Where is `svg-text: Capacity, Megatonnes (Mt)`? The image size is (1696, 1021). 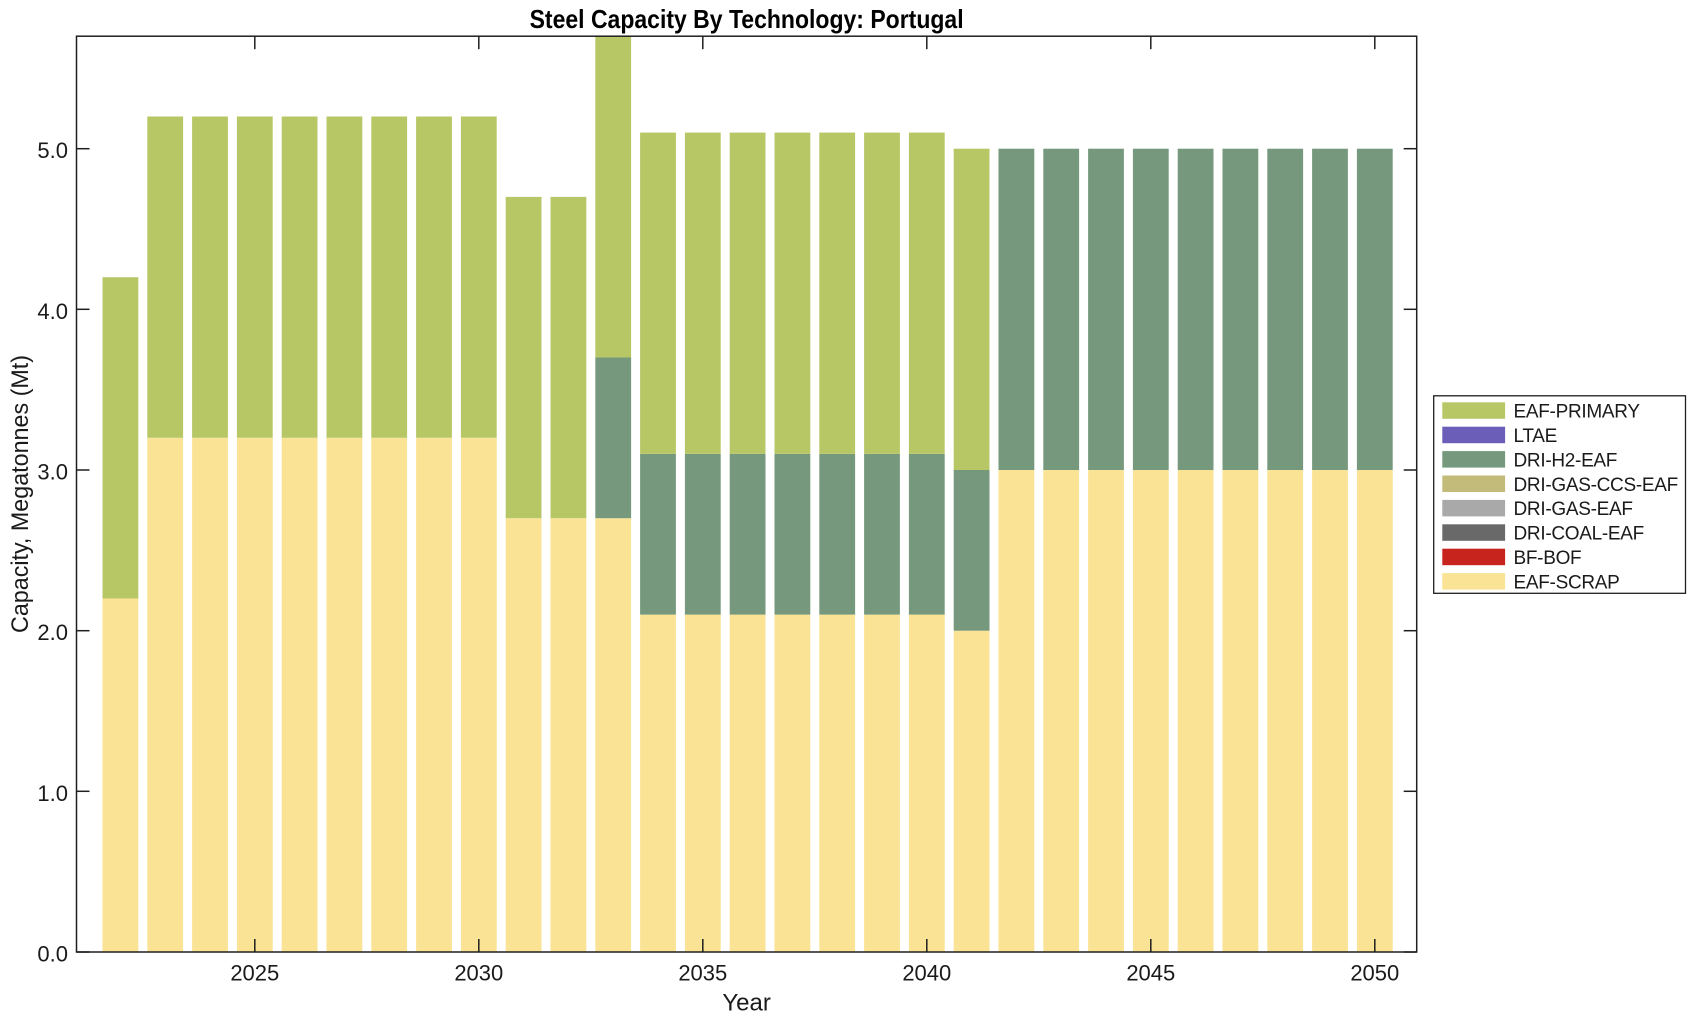
svg-text: Capacity, Megatonnes (Mt) is located at coordinates (20, 494).